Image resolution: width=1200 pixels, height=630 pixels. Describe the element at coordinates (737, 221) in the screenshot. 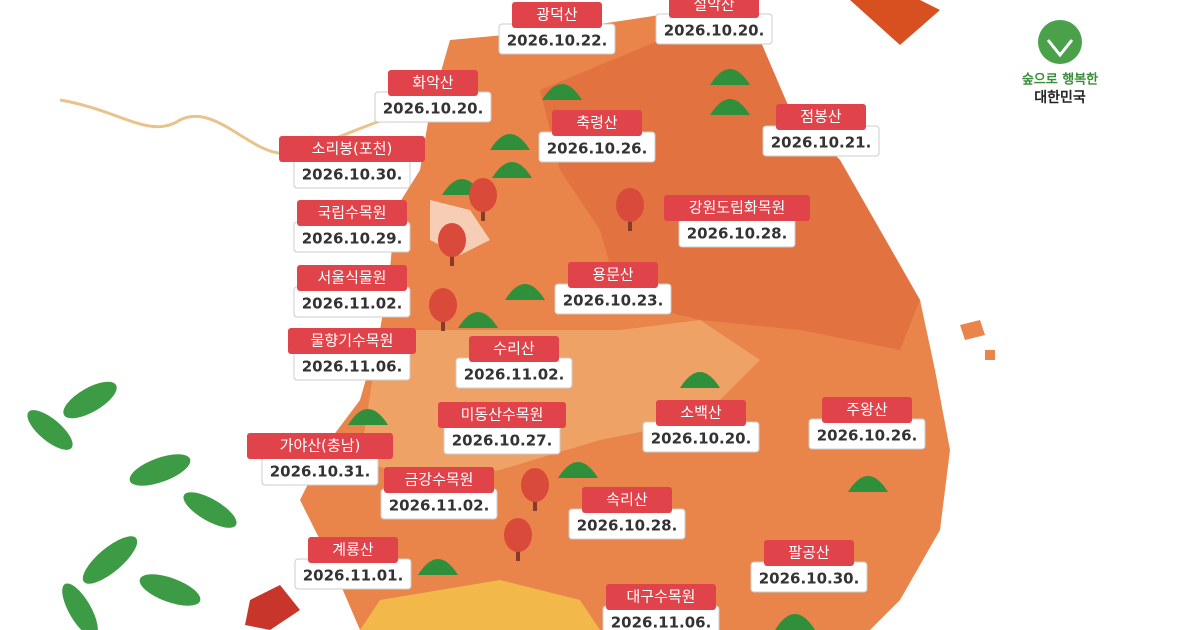

I see `place-label: 강원도립화목원 2026.10.28.` at that location.